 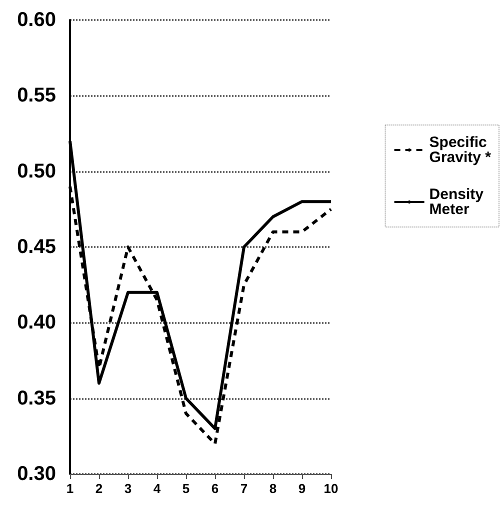 What do you see at coordinates (460, 150) in the screenshot?
I see `legend-label: Specific Gravity *` at bounding box center [460, 150].